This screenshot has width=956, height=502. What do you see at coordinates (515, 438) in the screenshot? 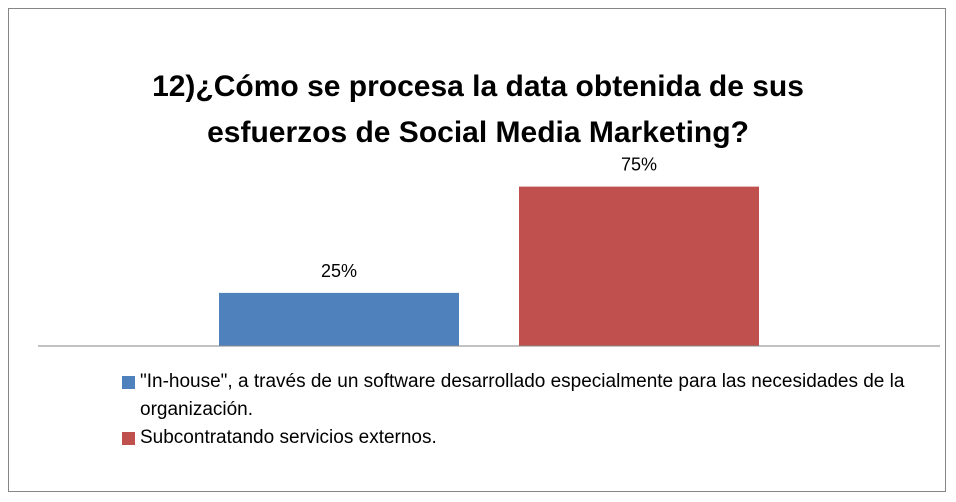
I see `legend-item: Subcontratando servicios externos.` at bounding box center [515, 438].